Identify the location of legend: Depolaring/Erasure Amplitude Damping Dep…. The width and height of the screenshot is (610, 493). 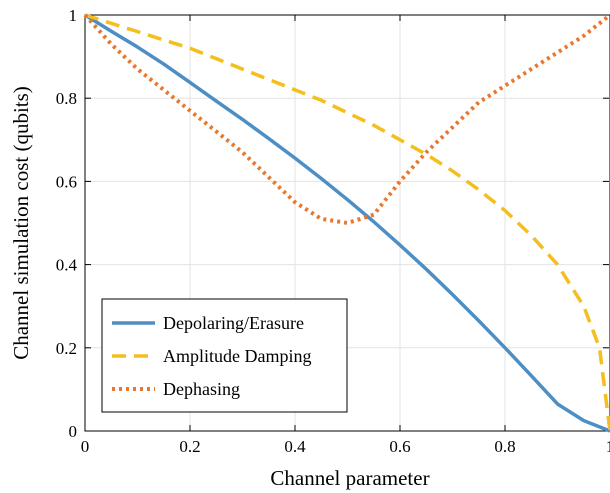
(224, 355).